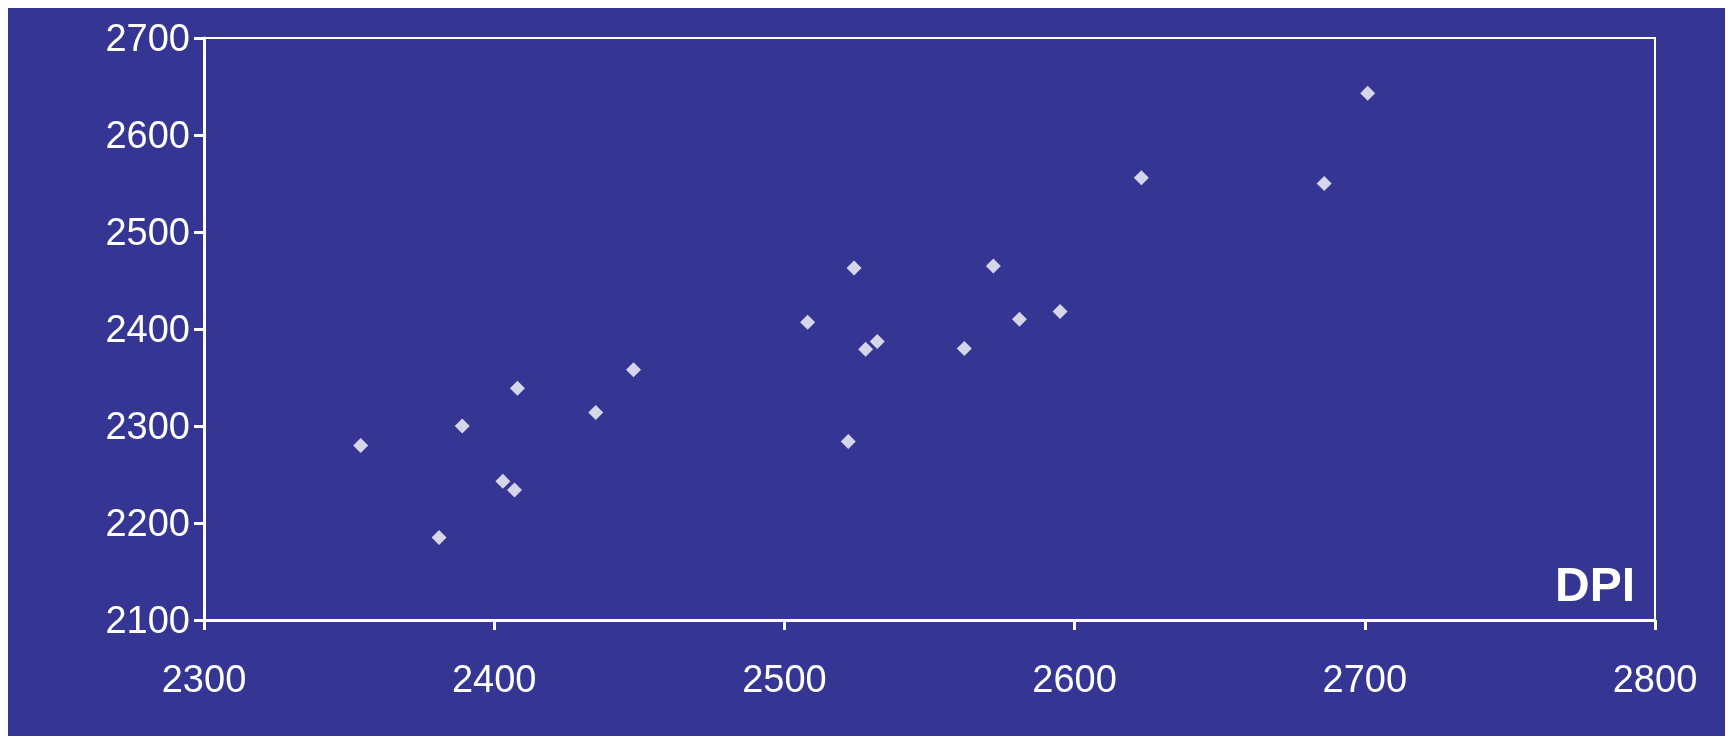 Image resolution: width=1733 pixels, height=744 pixels. Describe the element at coordinates (784, 679) in the screenshot. I see `x-tick-label: 2500` at that location.